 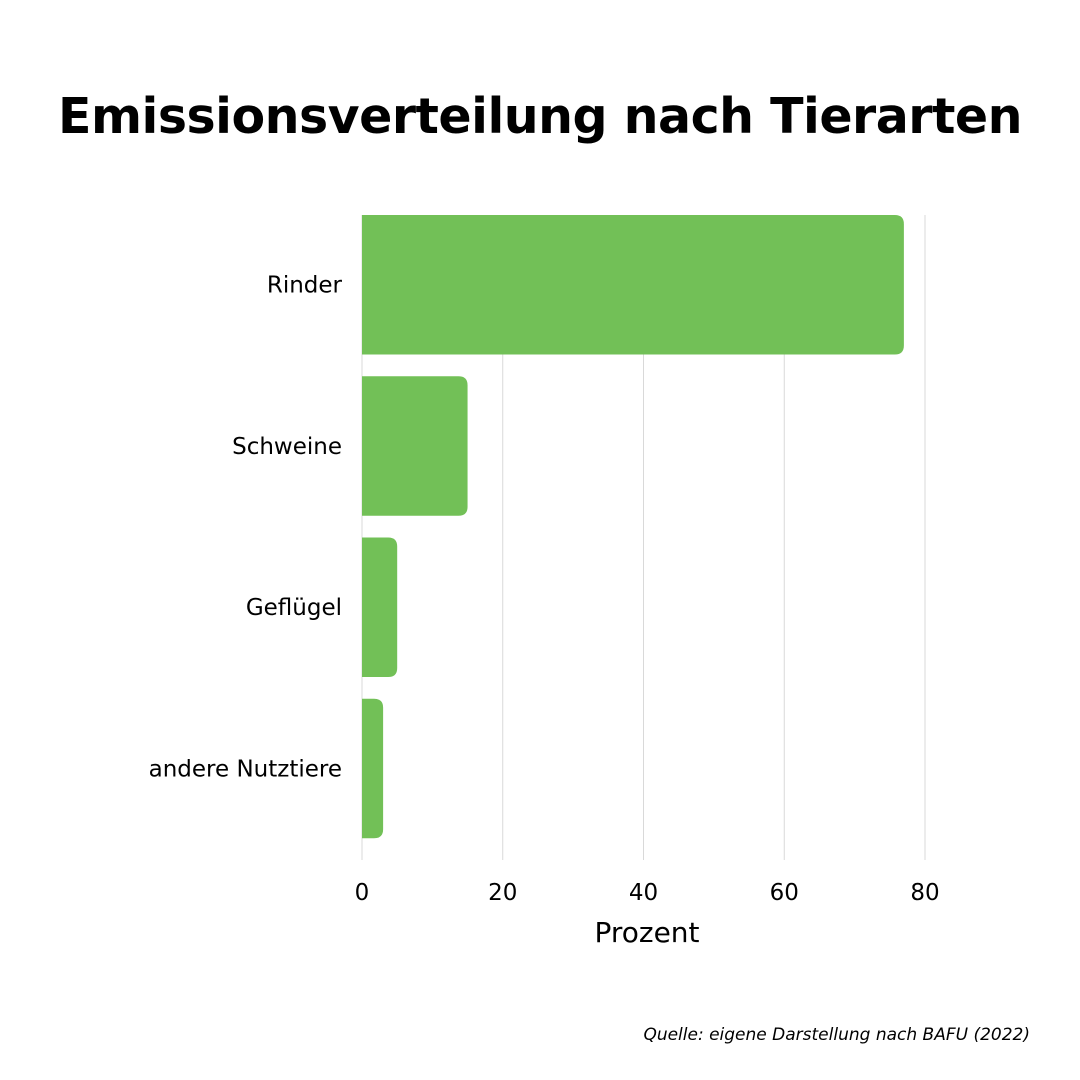 I want to click on x-tick-label: 80, so click(x=924, y=893).